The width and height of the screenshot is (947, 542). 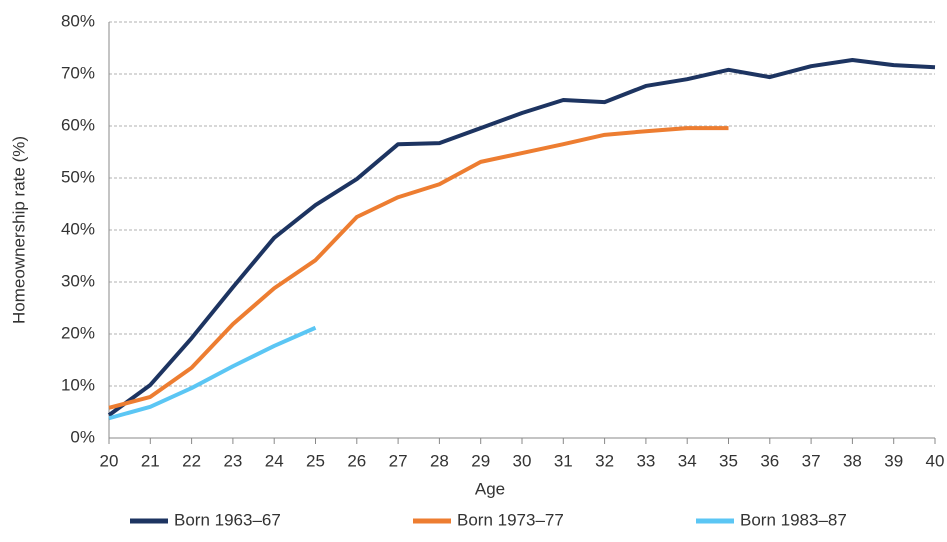 What do you see at coordinates (78, 280) in the screenshot?
I see `y-tick-label: 30%` at bounding box center [78, 280].